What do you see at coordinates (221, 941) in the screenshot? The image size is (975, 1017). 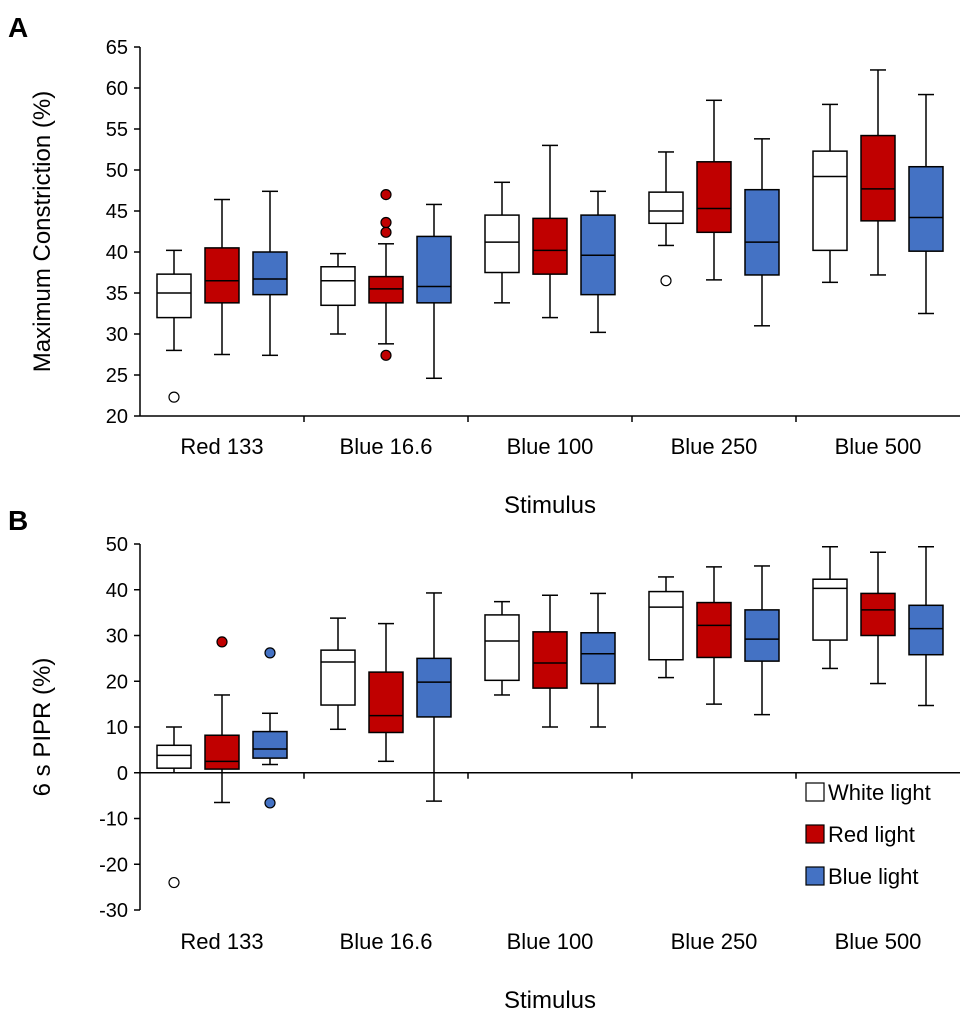 I see `panel-b-category-label: Red 133` at bounding box center [221, 941].